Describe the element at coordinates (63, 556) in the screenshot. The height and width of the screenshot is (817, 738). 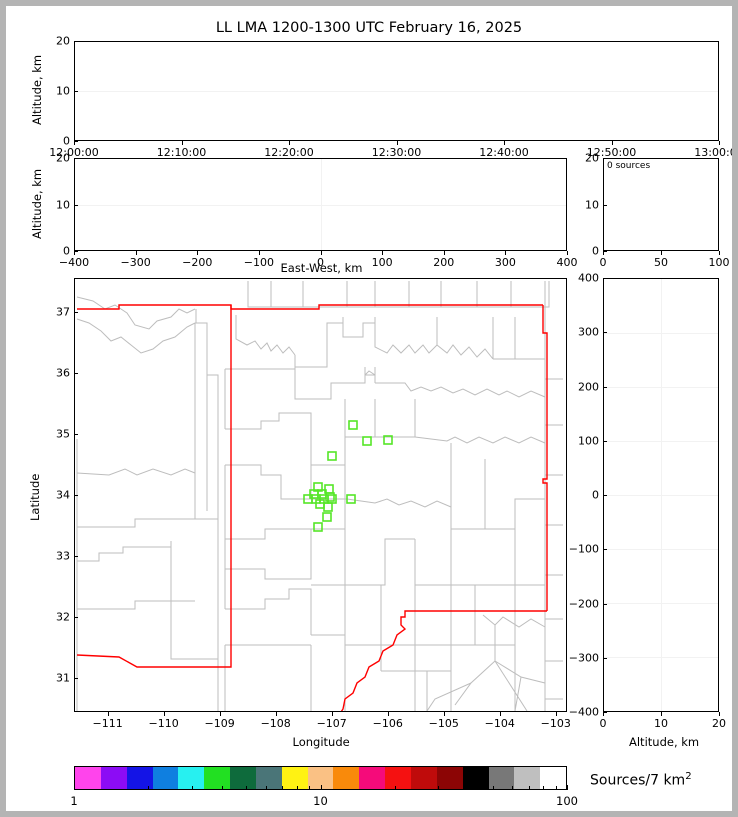
I see `ytick-label-map: 33` at that location.